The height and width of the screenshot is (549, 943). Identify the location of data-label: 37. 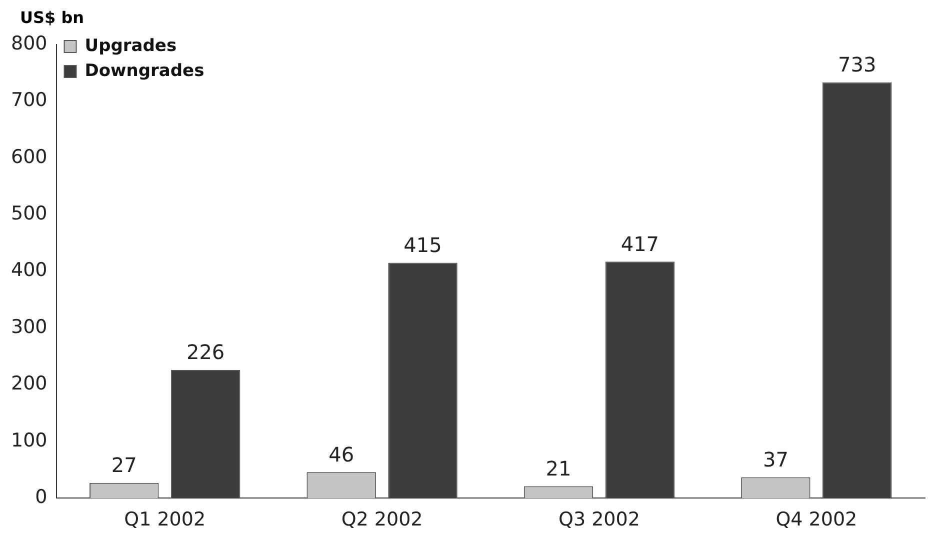
(775, 459).